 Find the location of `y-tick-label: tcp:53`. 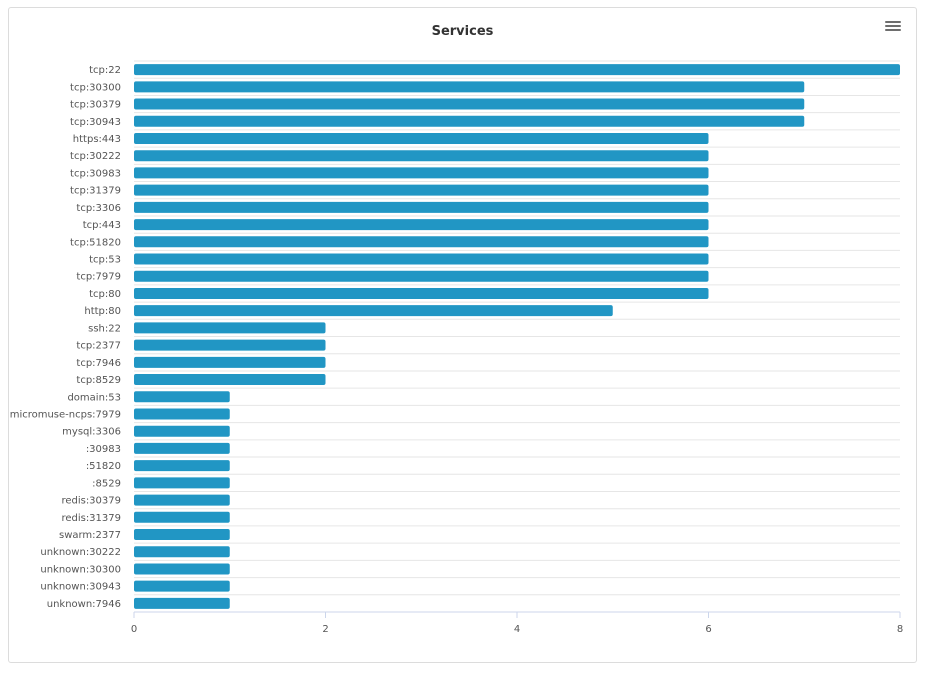

y-tick-label: tcp:53 is located at coordinates (105, 260).